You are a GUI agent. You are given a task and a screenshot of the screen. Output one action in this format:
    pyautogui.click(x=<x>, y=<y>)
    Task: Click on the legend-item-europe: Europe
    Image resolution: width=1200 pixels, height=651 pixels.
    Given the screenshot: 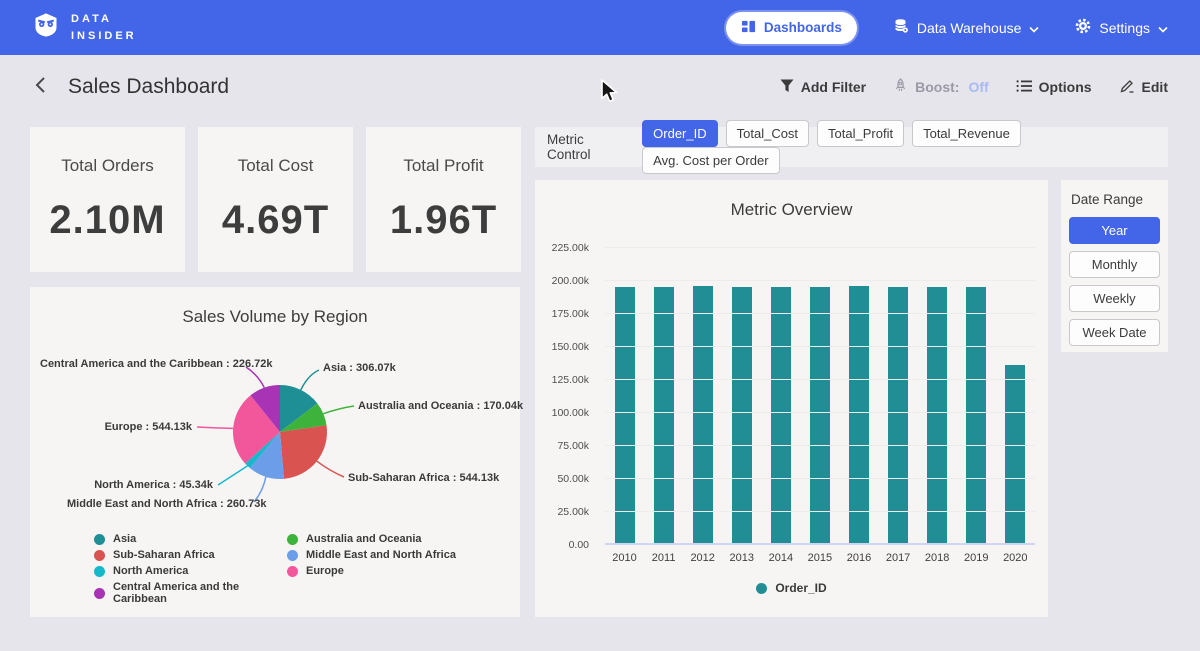 What is the action you would take?
    pyautogui.click(x=371, y=571)
    